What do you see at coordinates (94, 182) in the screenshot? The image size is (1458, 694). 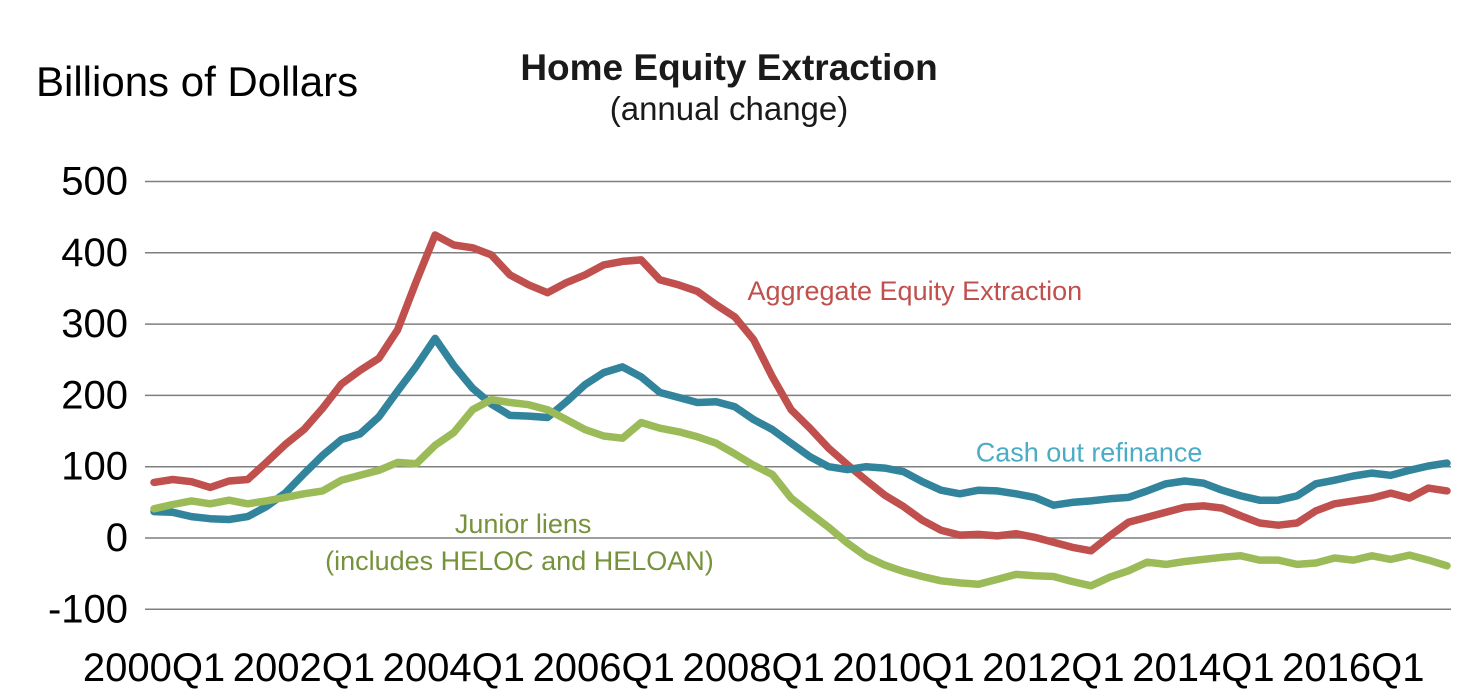 I see `y-tick-label-500: 500` at bounding box center [94, 182].